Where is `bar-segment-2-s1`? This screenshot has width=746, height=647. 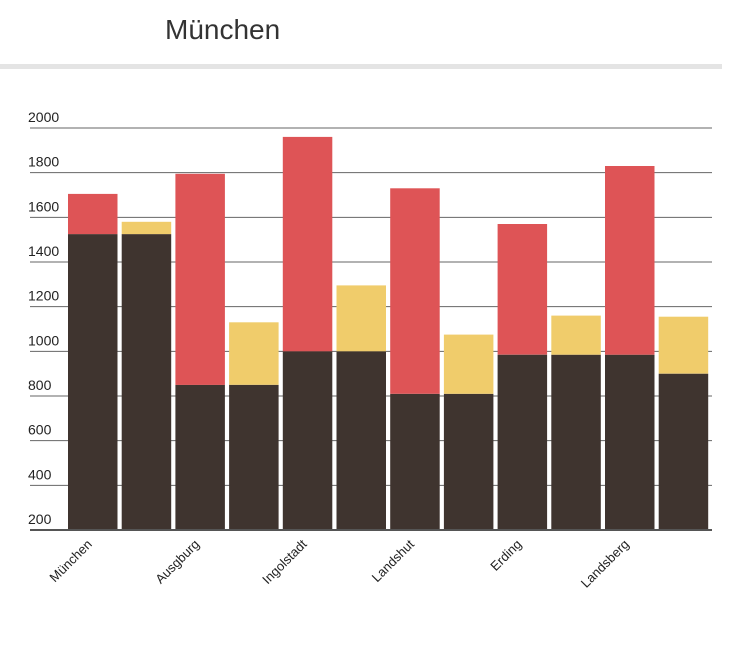
bar-segment-2-s1 is located at coordinates (200, 279).